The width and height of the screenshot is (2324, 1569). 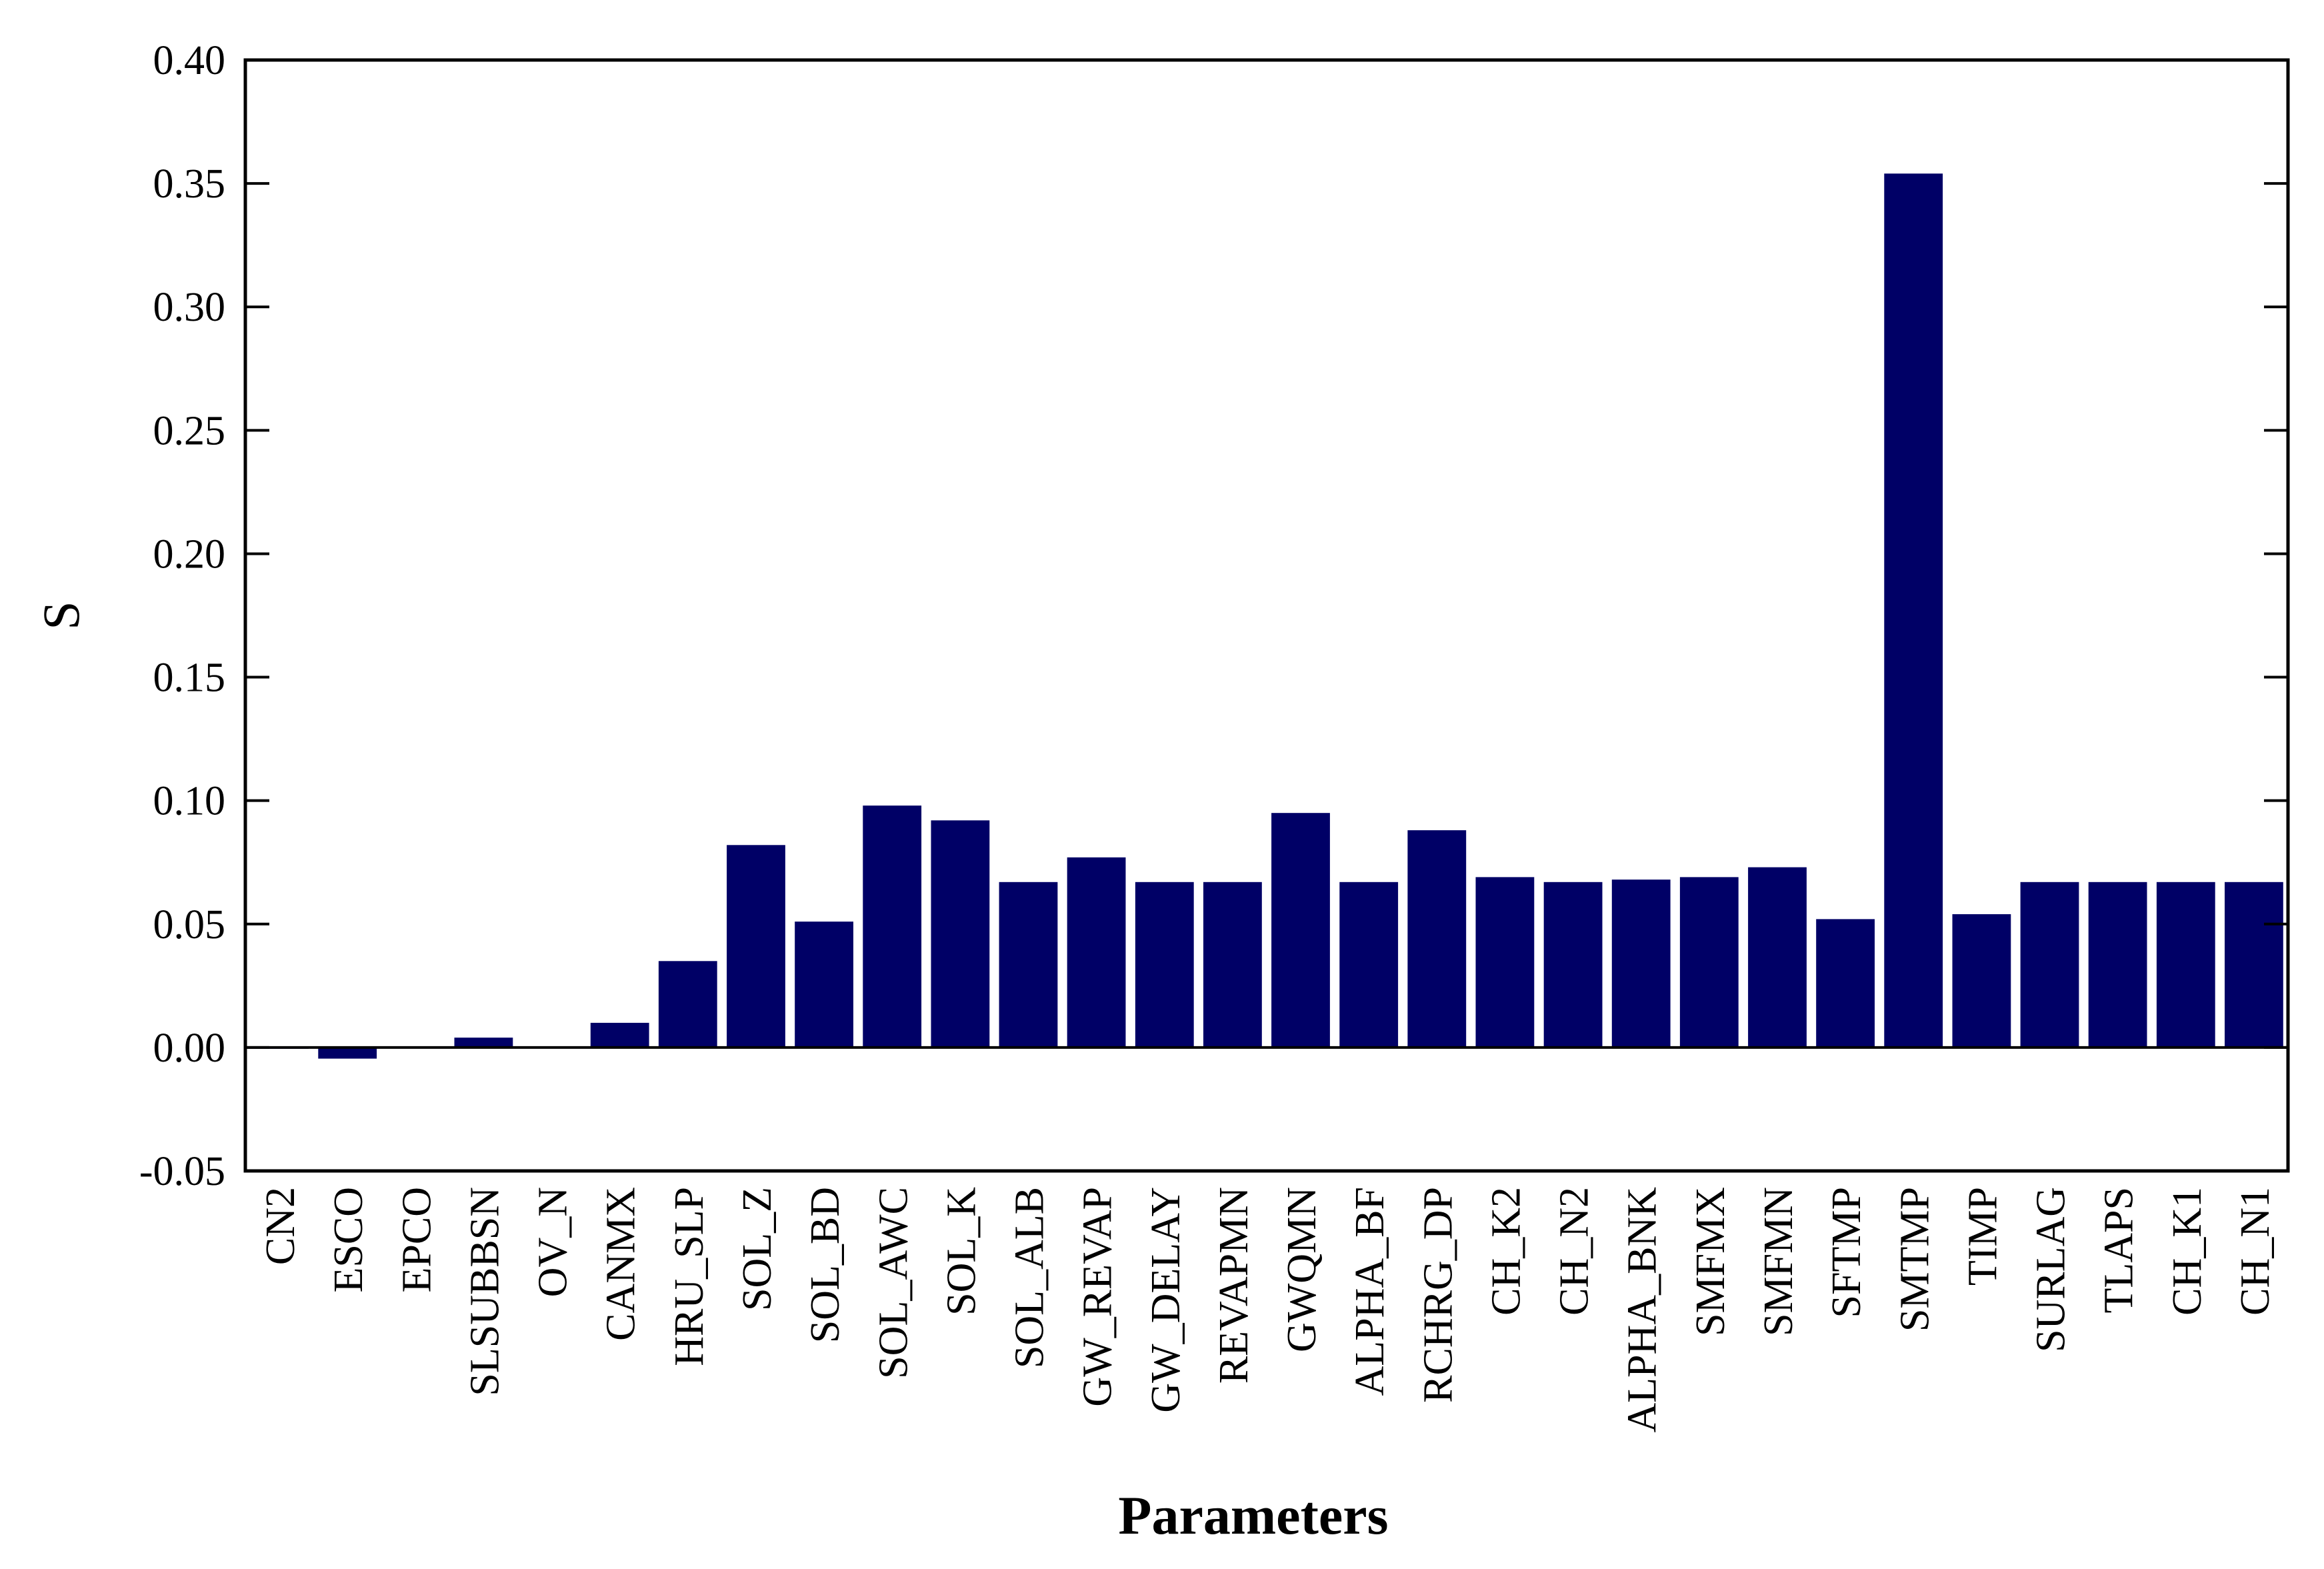 What do you see at coordinates (1573, 965) in the screenshot?
I see `bar-ch-n2` at bounding box center [1573, 965].